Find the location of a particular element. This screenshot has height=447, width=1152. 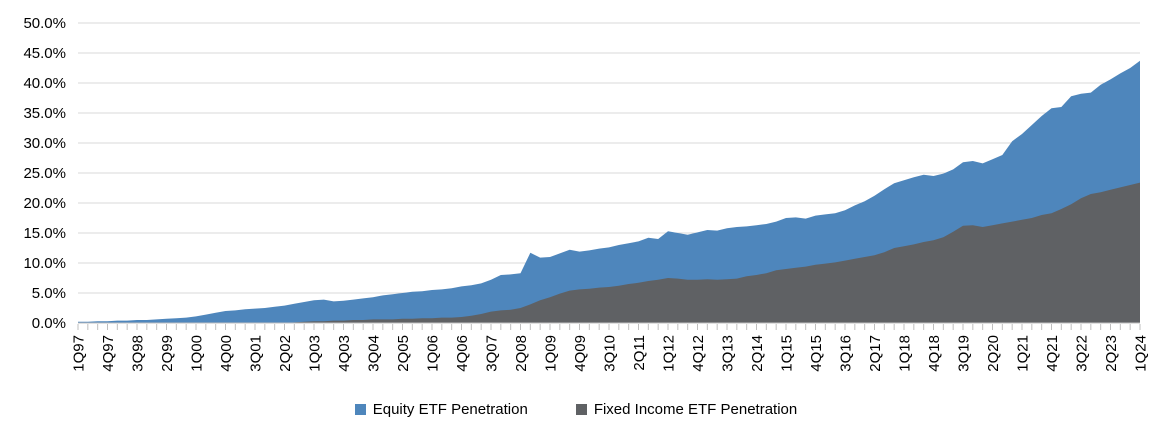

x-tick-label: 1Q12 is located at coordinates (669, 353).